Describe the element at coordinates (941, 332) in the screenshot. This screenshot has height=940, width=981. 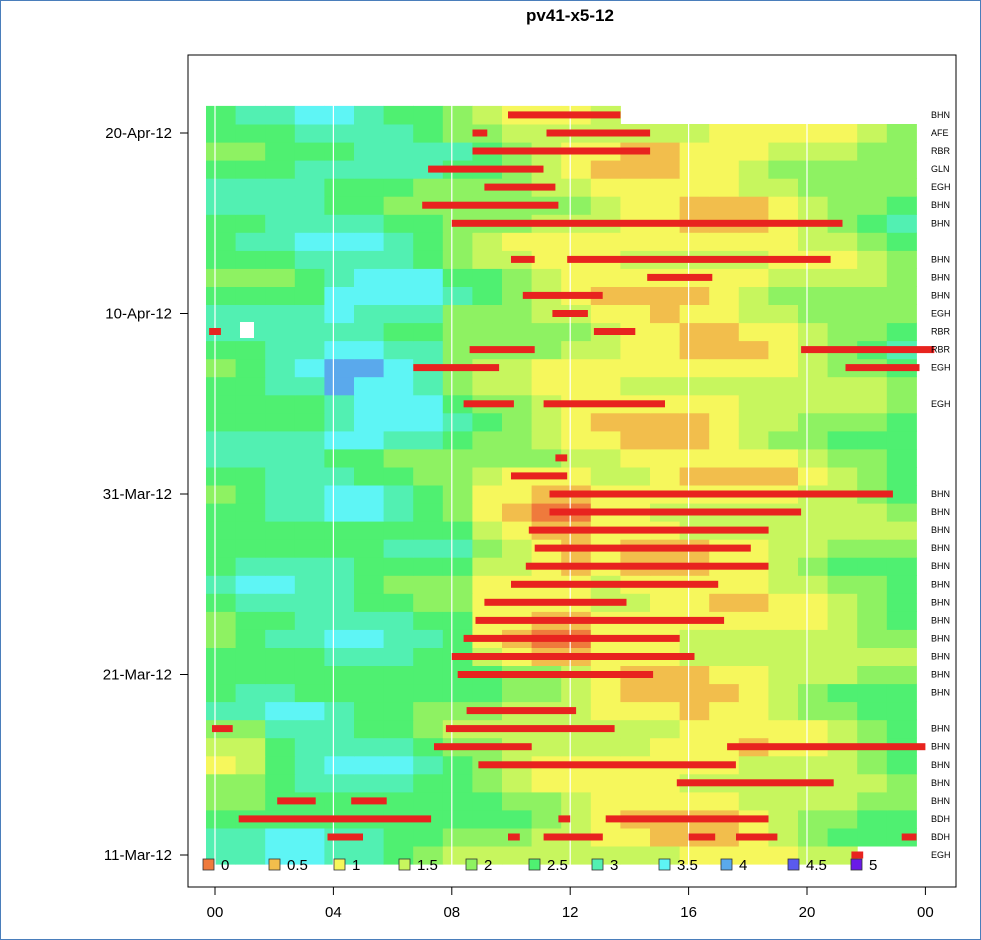
I see `station-label: RBR` at that location.